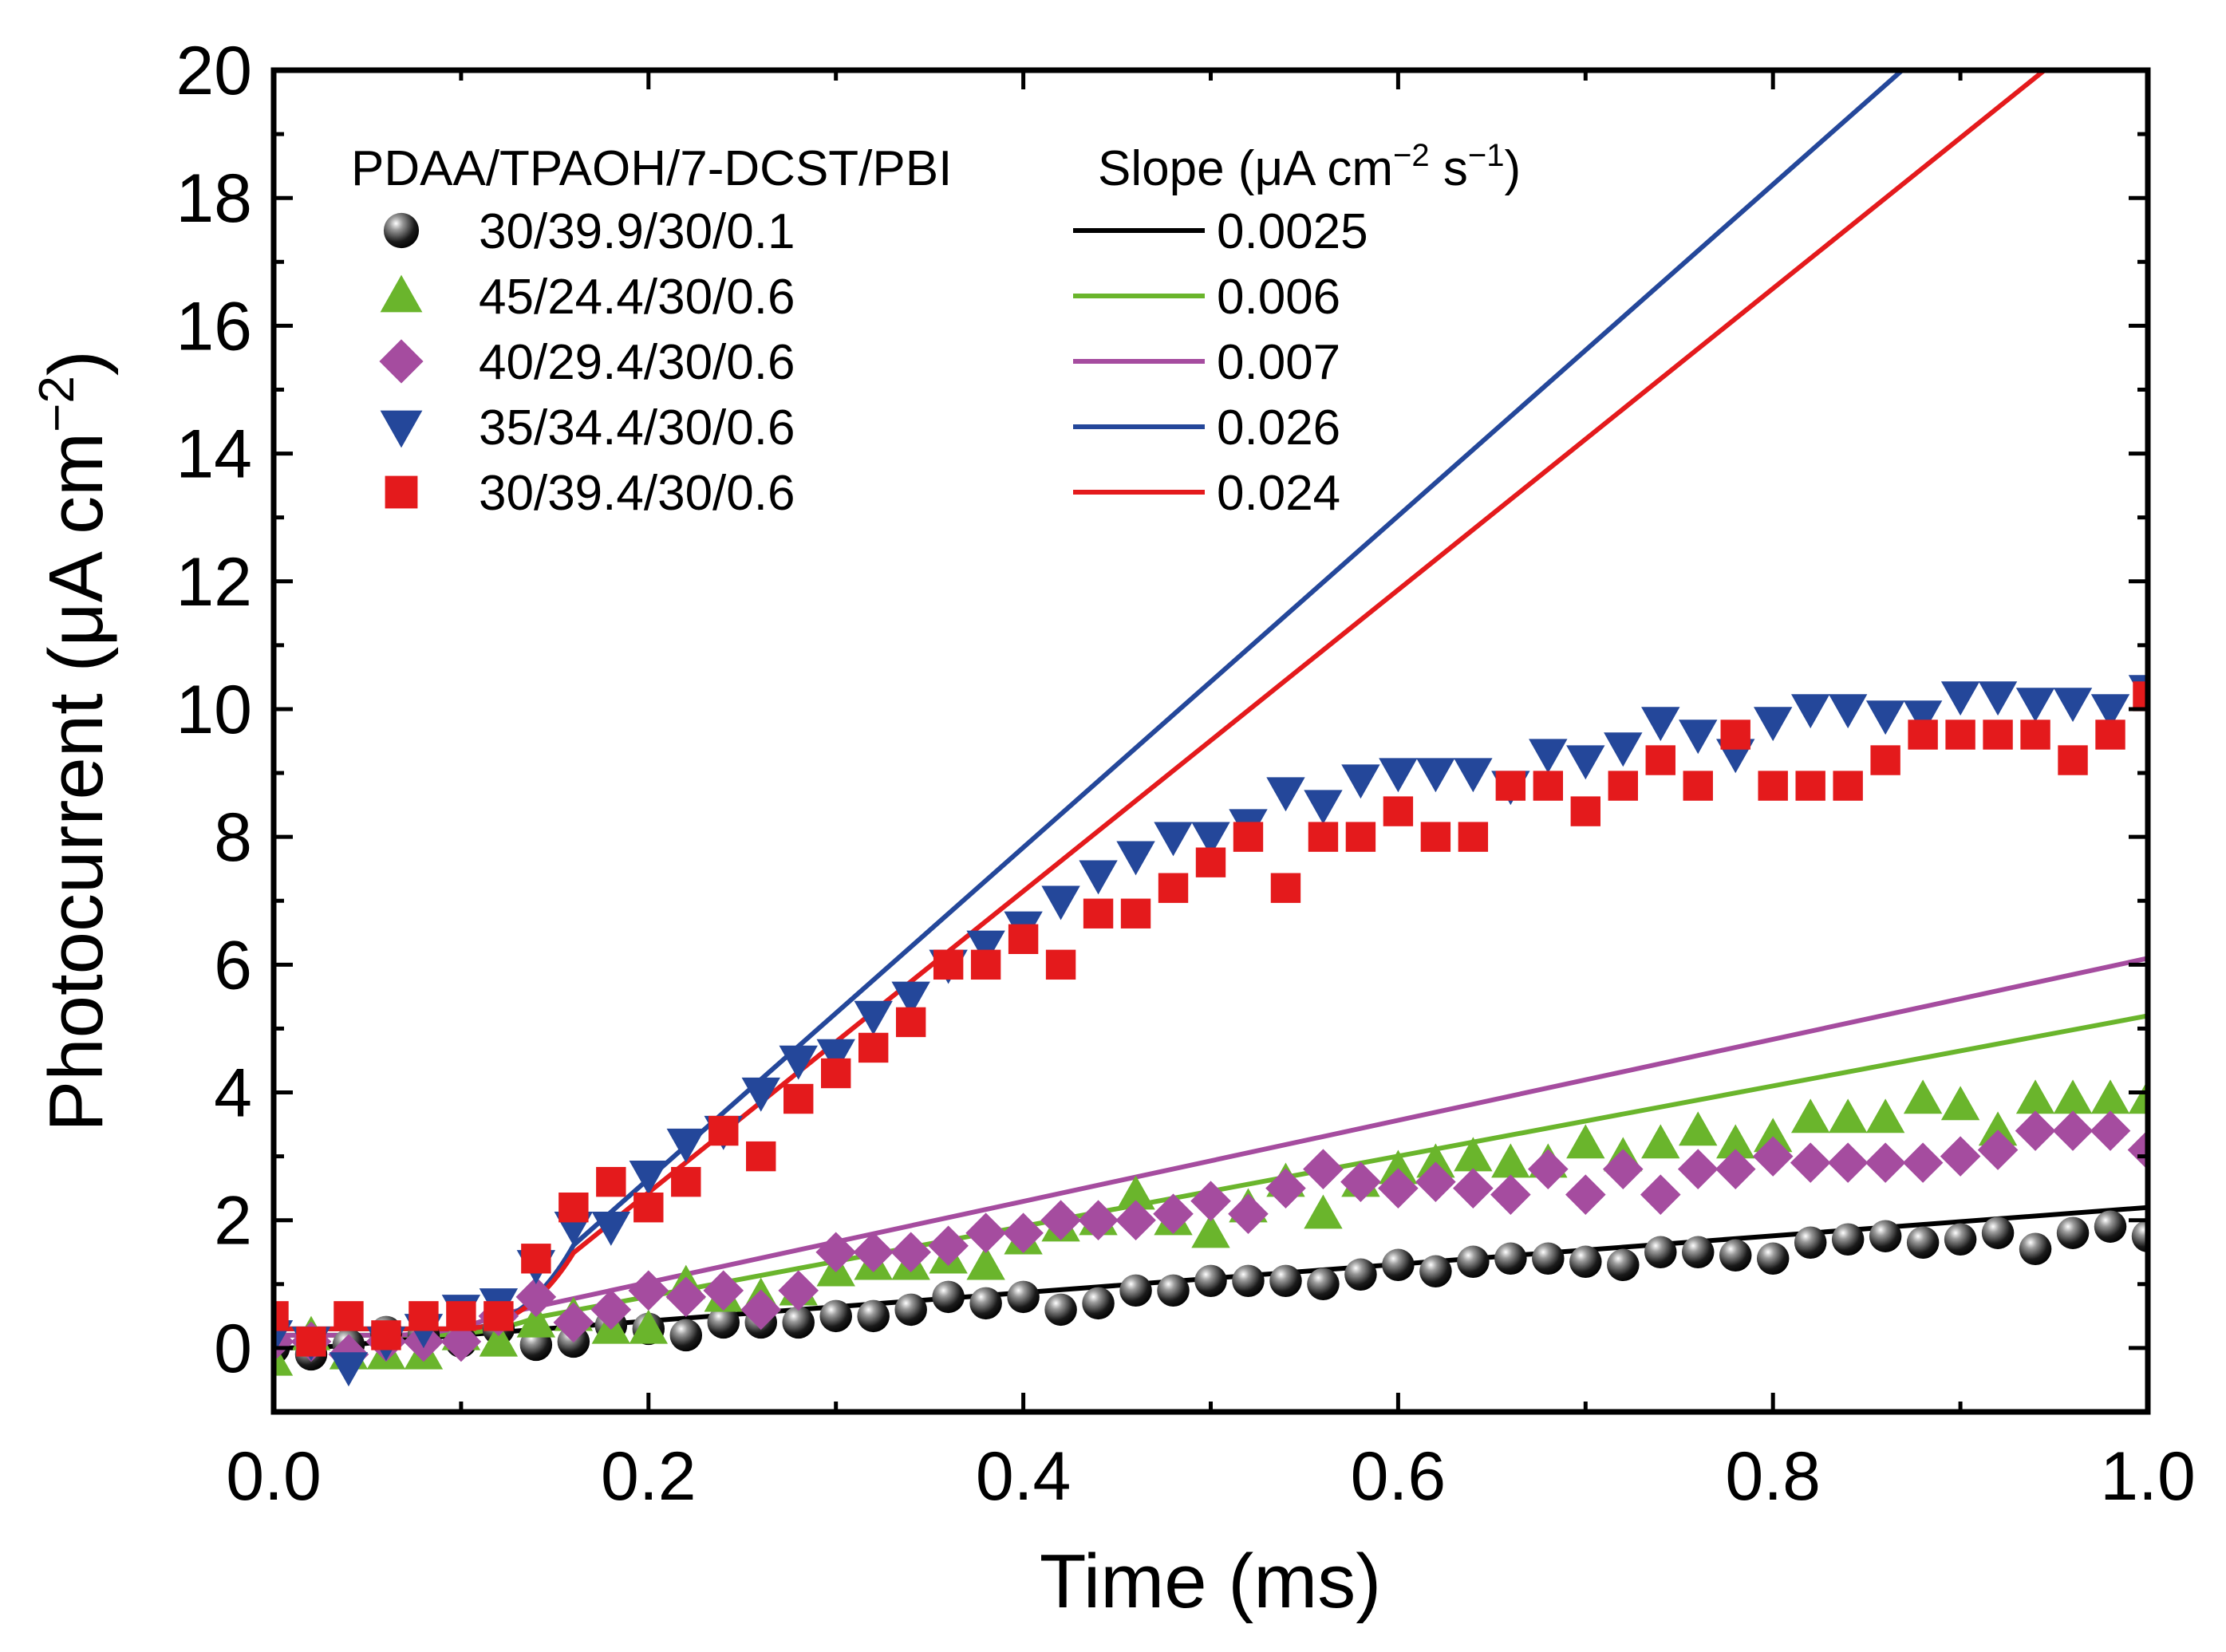  I want to click on y-tick-labels: 0 2 4 6 8 10 12 14 16 18 20, so click(214, 710).